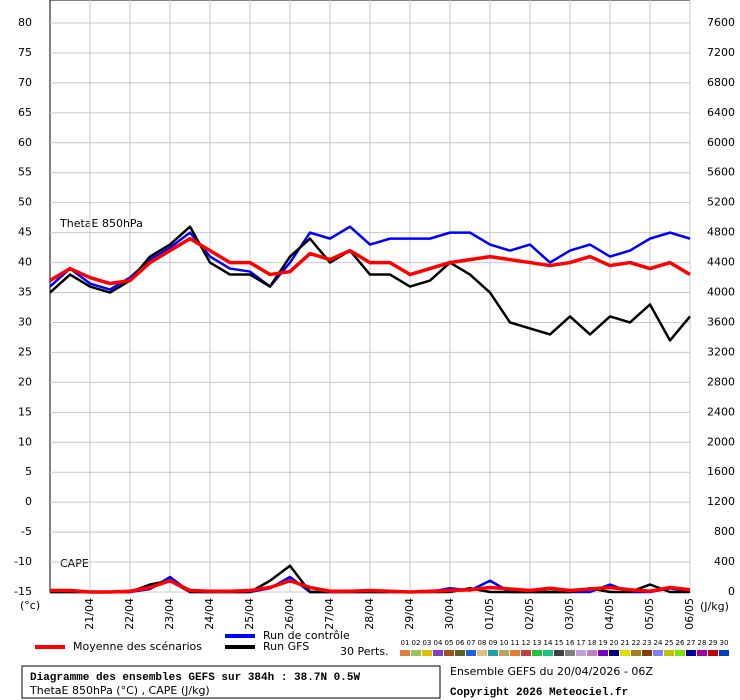 This screenshot has width=740, height=700. Describe the element at coordinates (409, 614) in the screenshot. I see `x-tick-label: 29/04` at that location.